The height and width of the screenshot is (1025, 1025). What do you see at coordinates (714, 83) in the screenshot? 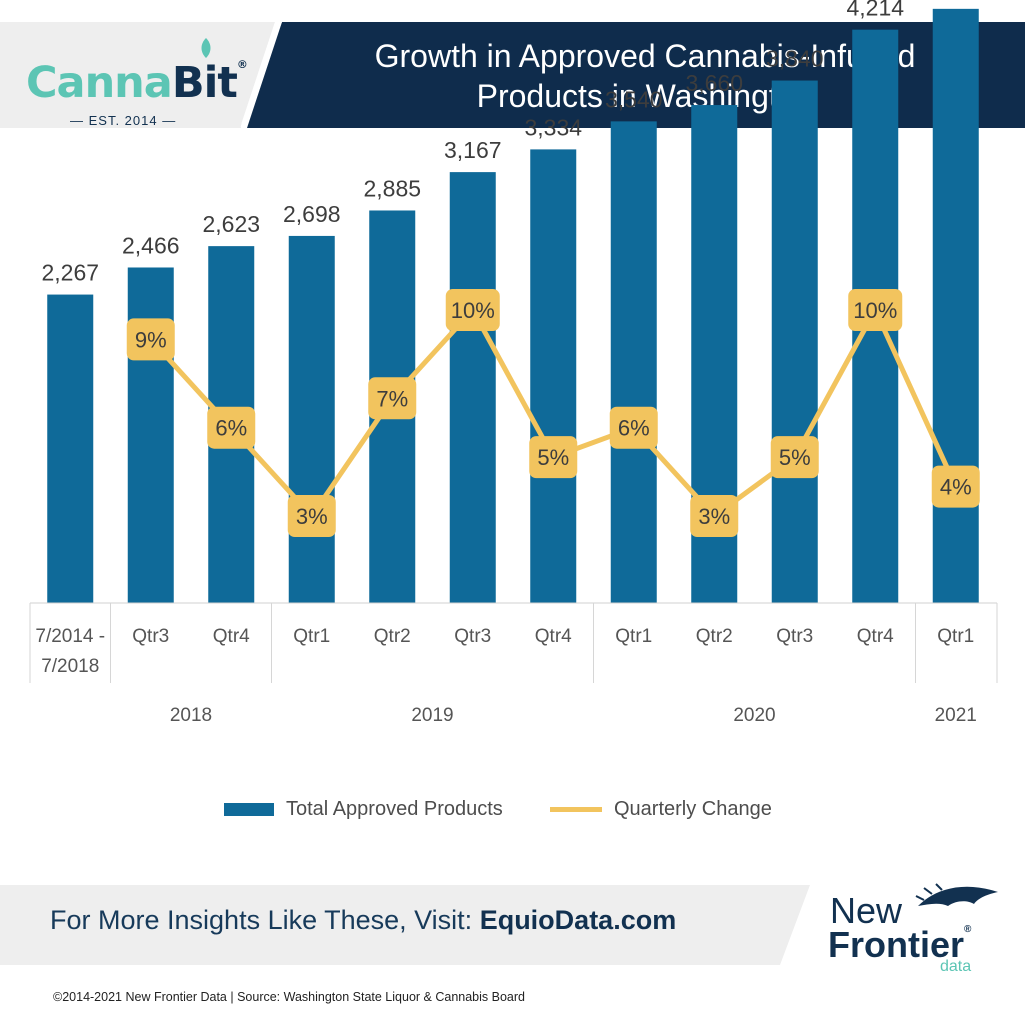
I see `bar-value-label-8: 3,660` at bounding box center [714, 83].